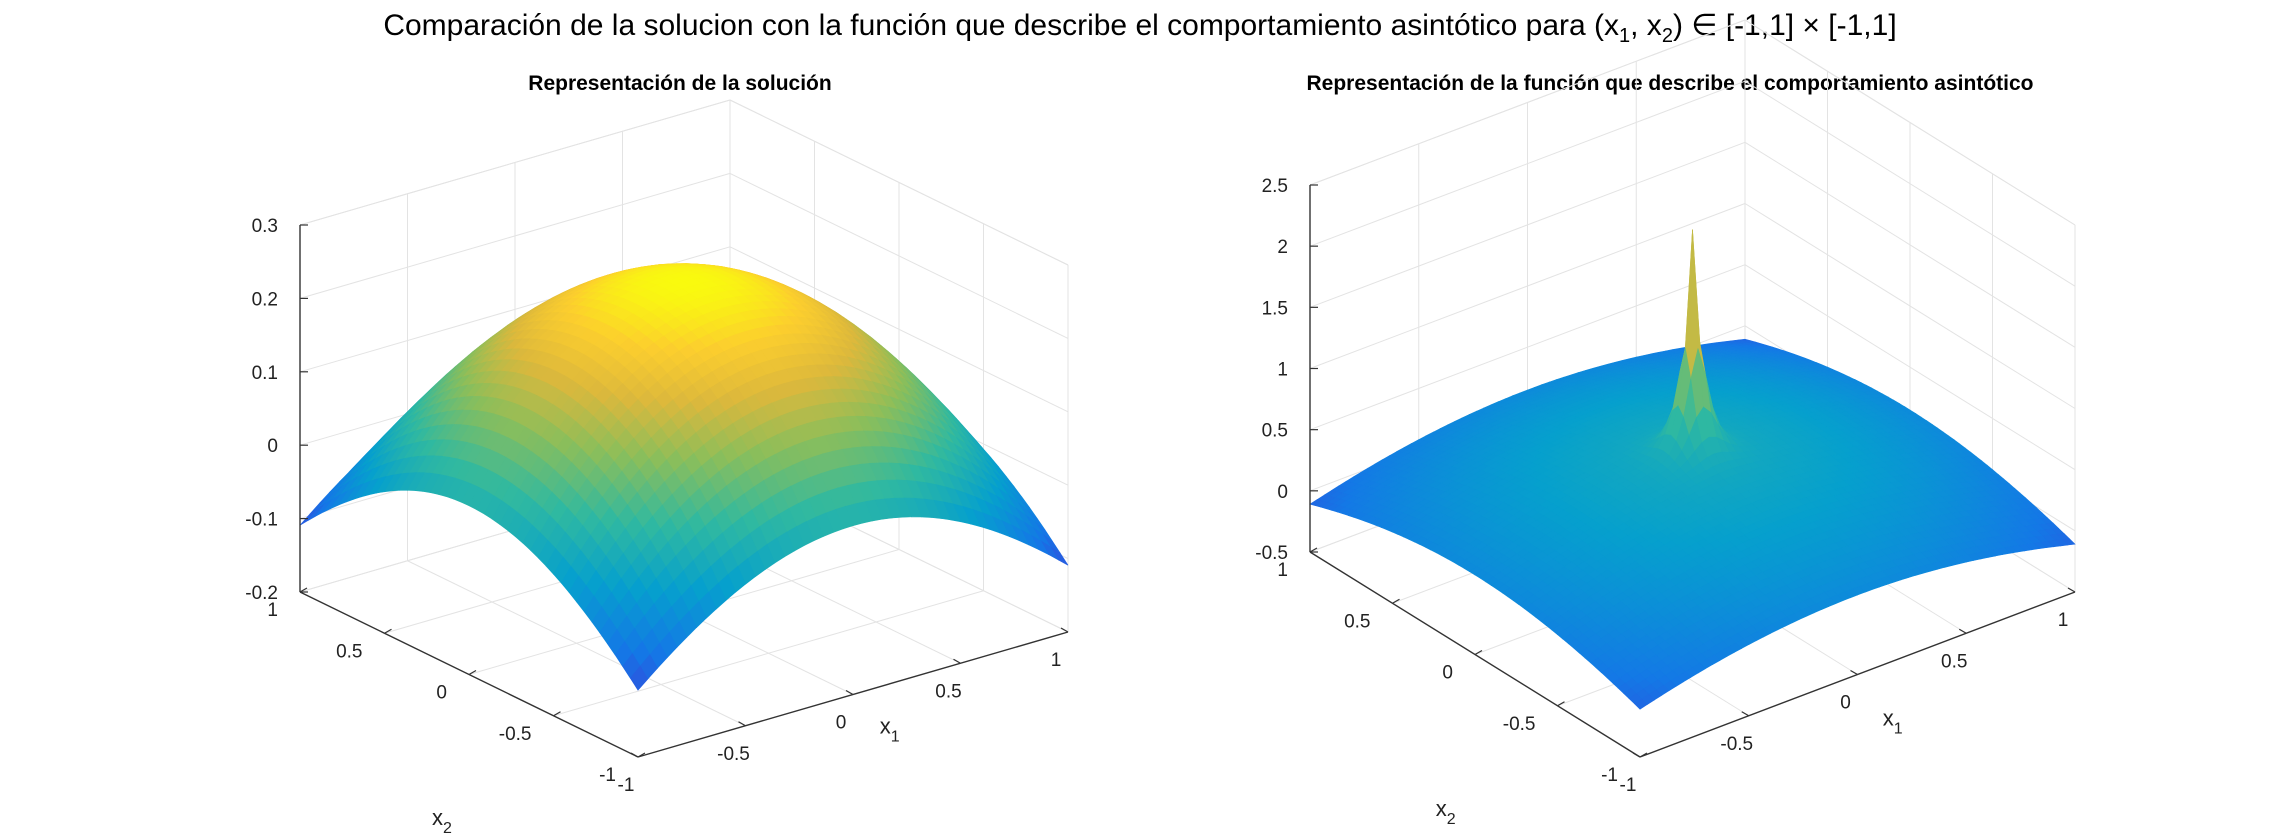 Image resolution: width=2280 pixels, height=840 pixels. I want to click on z-tick-label: -0.2, so click(261, 593).